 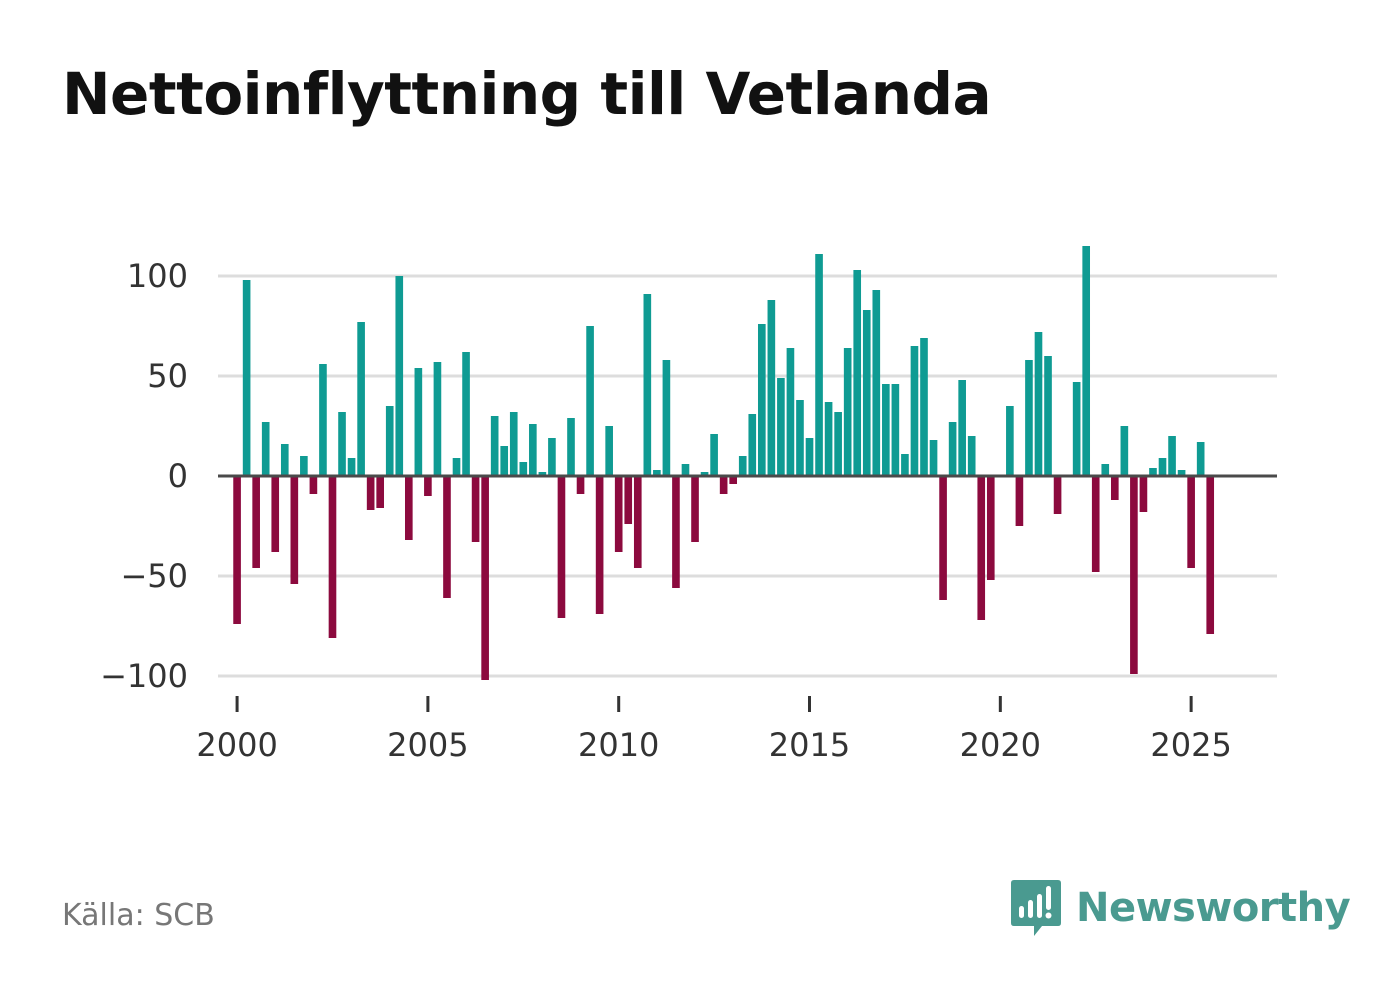 I want to click on y-tick-label: −100, so click(x=144, y=676).